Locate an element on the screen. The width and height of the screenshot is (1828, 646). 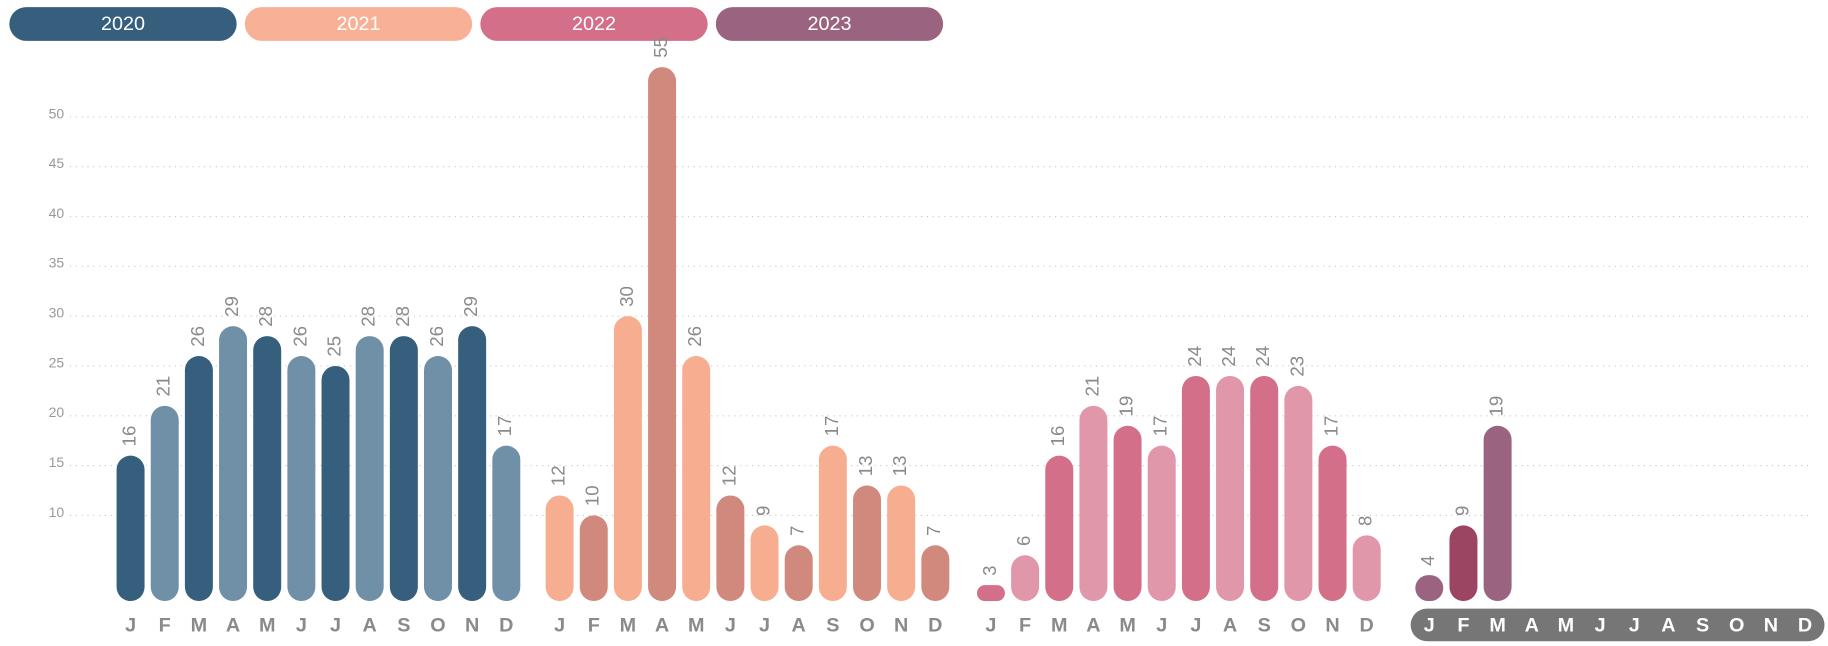
value-label: 3 is located at coordinates (989, 570).